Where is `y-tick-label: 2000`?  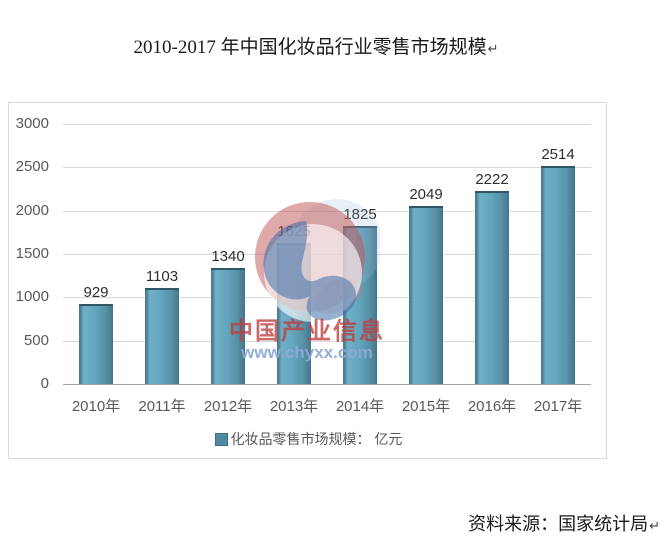 y-tick-label: 2000 is located at coordinates (32, 210).